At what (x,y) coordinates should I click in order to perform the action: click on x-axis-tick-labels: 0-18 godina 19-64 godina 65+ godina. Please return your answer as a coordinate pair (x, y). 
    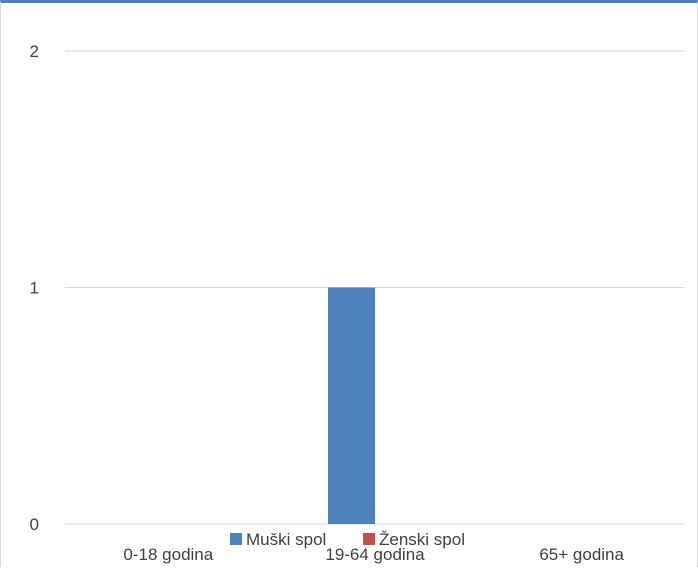
    Looking at the image, I should click on (373, 554).